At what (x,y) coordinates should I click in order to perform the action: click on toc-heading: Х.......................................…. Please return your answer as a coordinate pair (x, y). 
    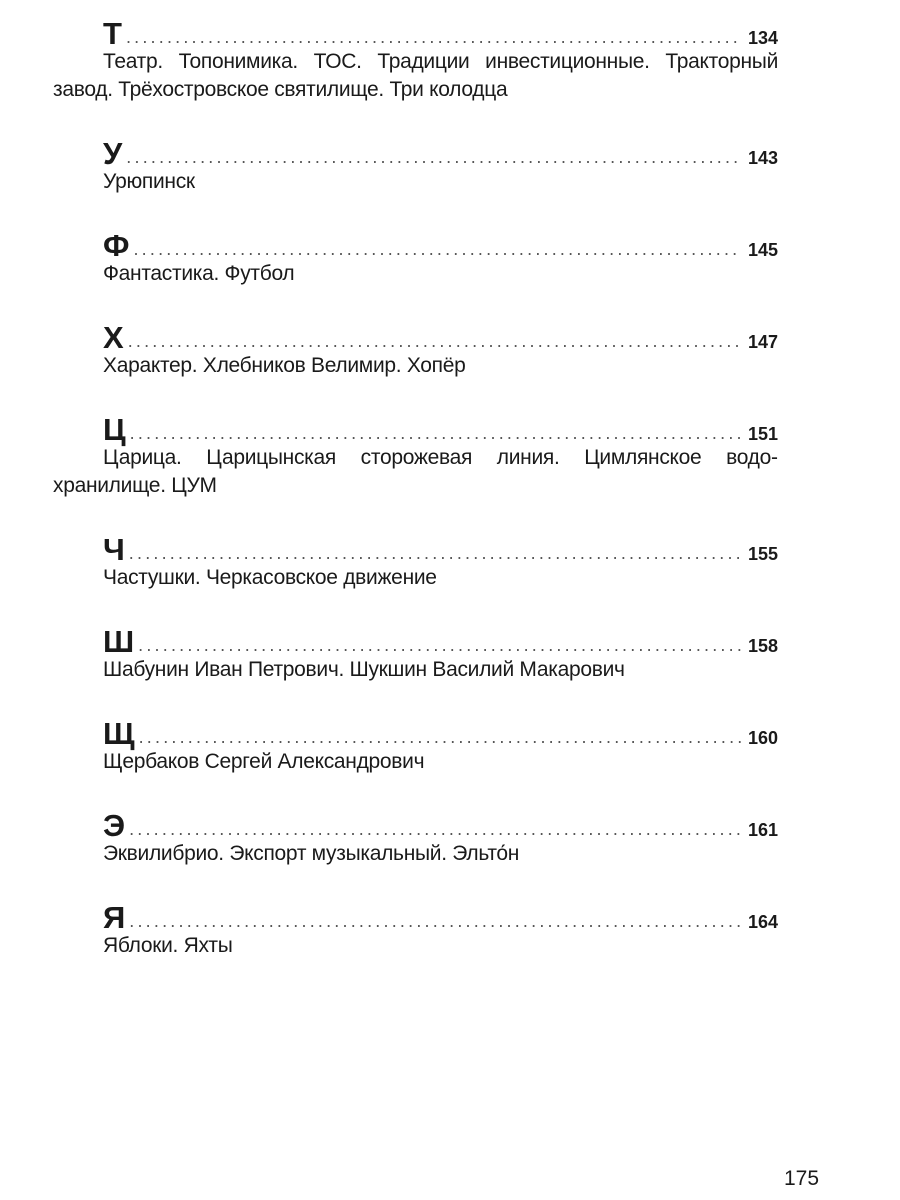
    Looking at the image, I should click on (415, 337).